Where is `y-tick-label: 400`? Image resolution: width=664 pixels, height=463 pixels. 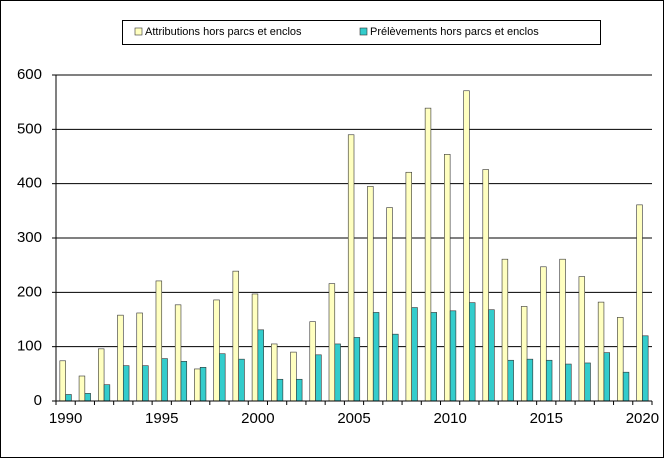 y-tick-label: 400 is located at coordinates (29, 183).